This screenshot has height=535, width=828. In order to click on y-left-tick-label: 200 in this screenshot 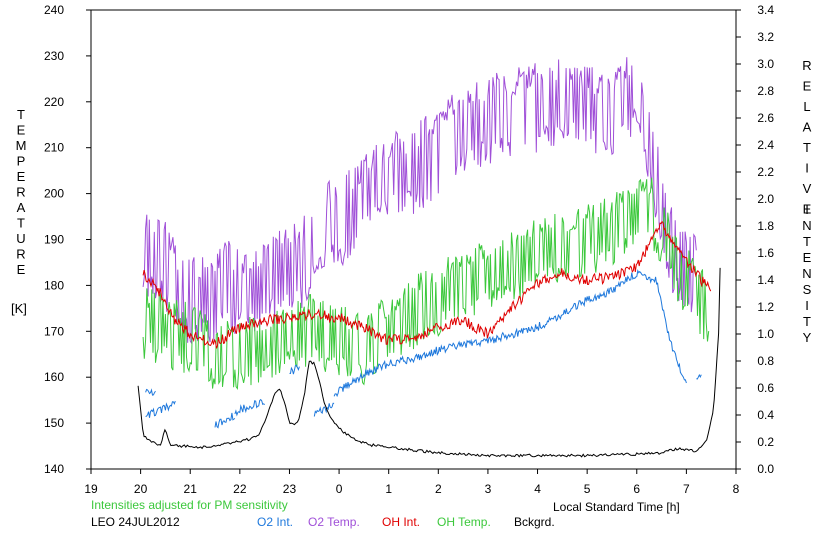, I will do `click(54, 194)`.